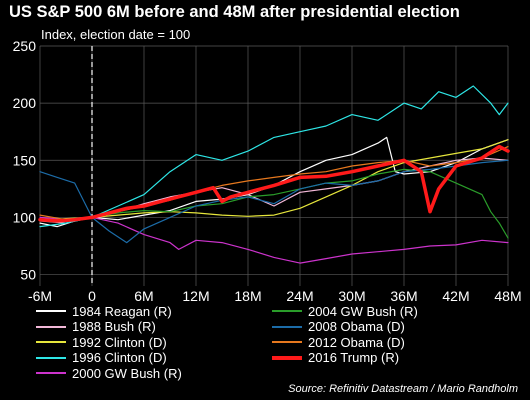 Image resolution: width=530 pixels, height=400 pixels. I want to click on legend-item: 1996 Clinton (D), so click(101, 358).